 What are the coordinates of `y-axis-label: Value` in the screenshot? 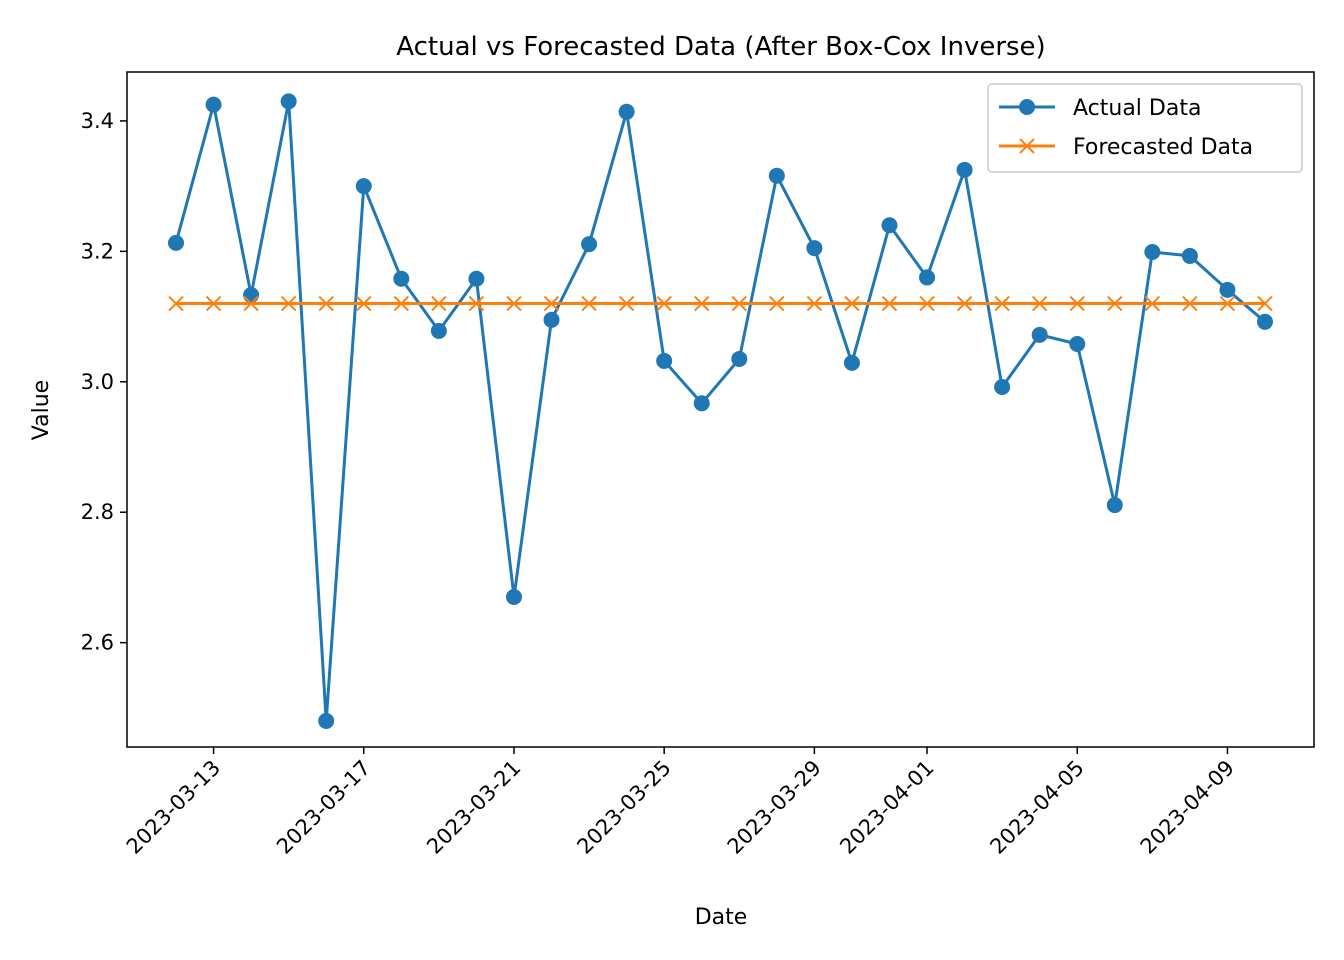 It's located at (41, 410).